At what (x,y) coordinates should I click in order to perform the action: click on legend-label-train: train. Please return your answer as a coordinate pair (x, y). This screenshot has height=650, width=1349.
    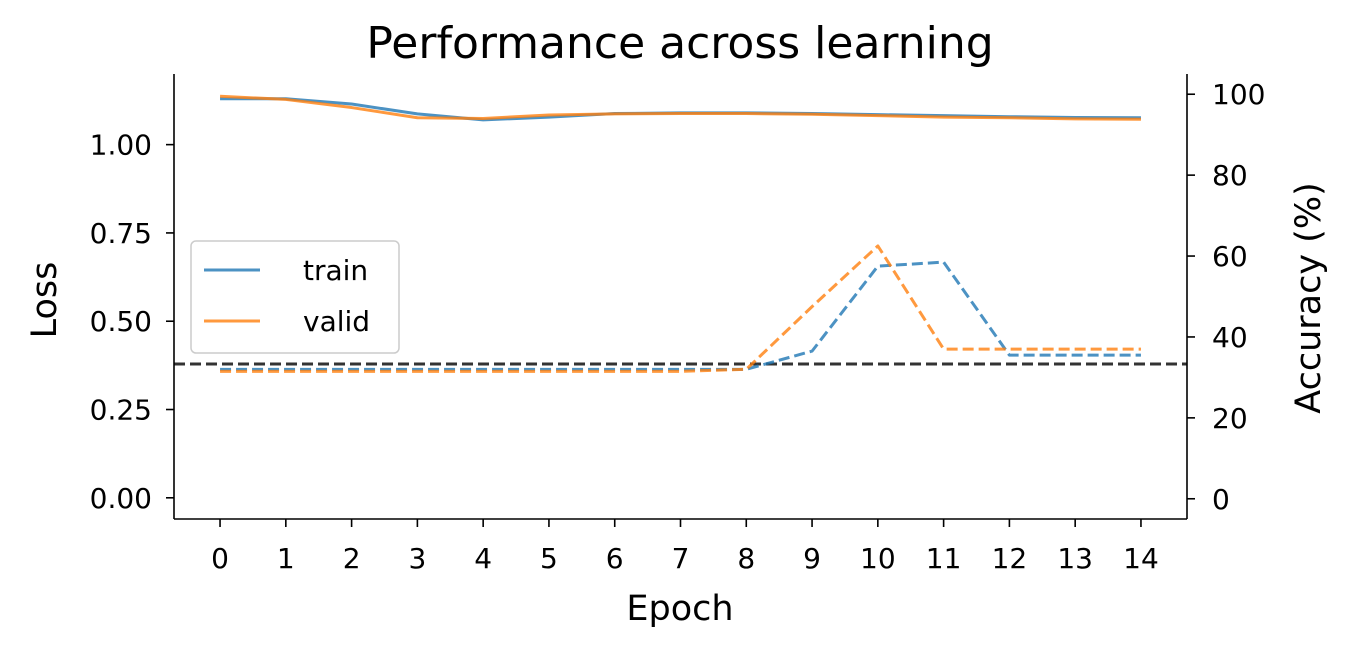
    Looking at the image, I should click on (335, 270).